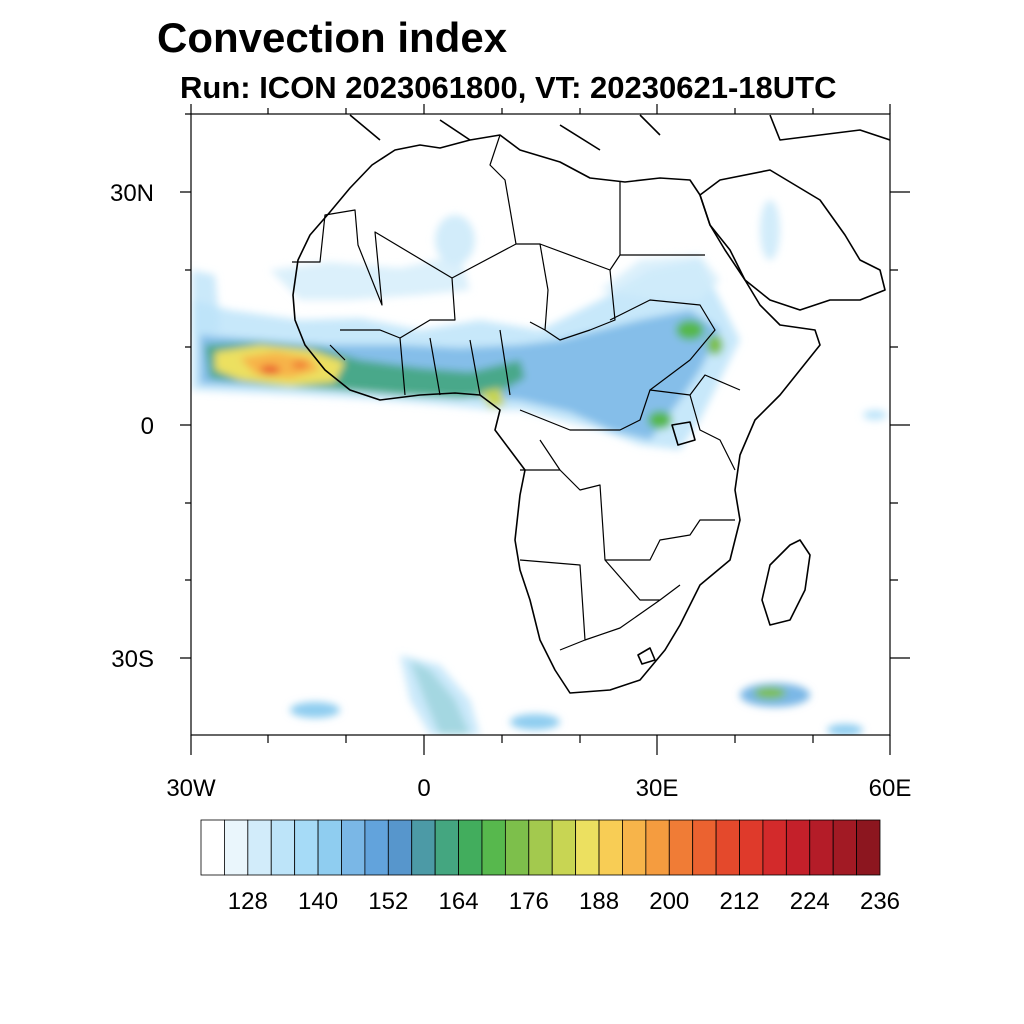 The image size is (1024, 1024). Describe the element at coordinates (508, 87) in the screenshot. I see `map-subtitle: Run: ICON 2023061800, VT: 20230621-18UTC` at that location.